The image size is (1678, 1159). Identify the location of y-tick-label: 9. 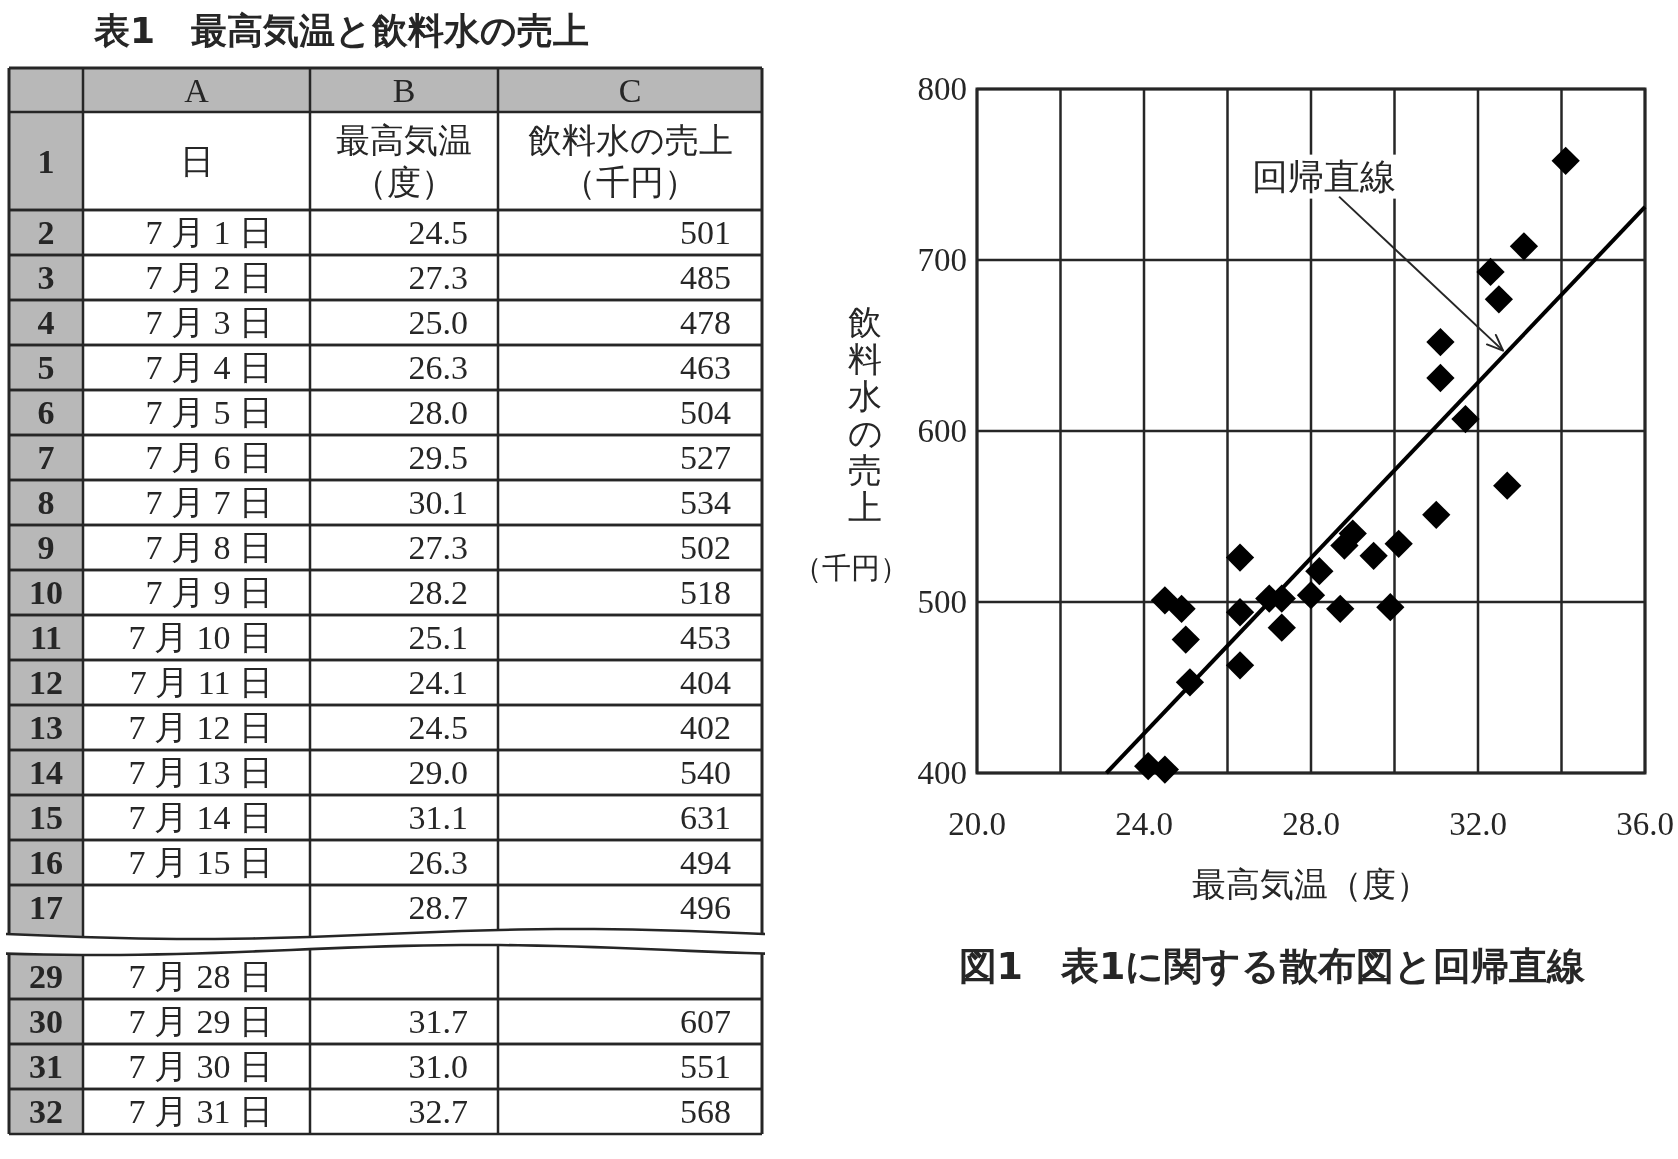
(46, 547).